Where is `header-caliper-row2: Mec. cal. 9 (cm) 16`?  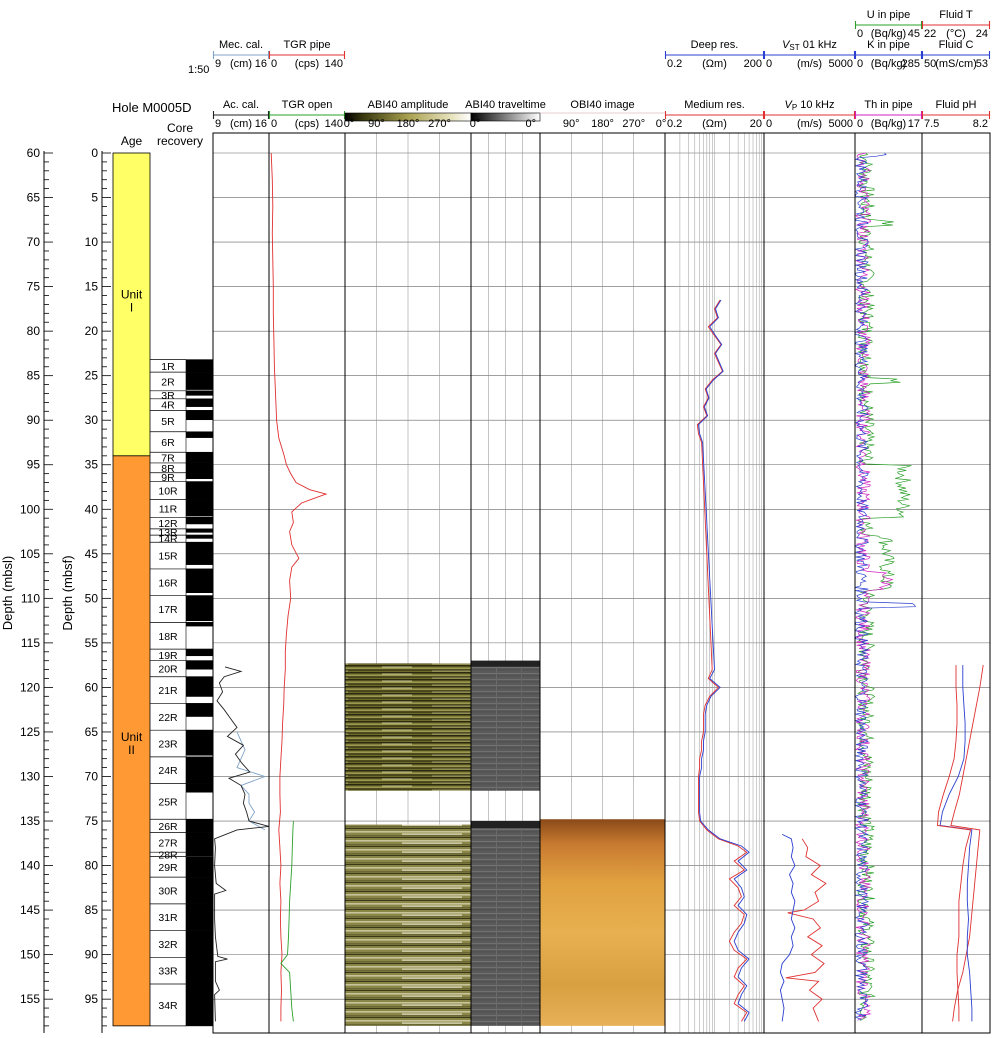
header-caliper-row2: Mec. cal. 9 (cm) 16 is located at coordinates (241, 54).